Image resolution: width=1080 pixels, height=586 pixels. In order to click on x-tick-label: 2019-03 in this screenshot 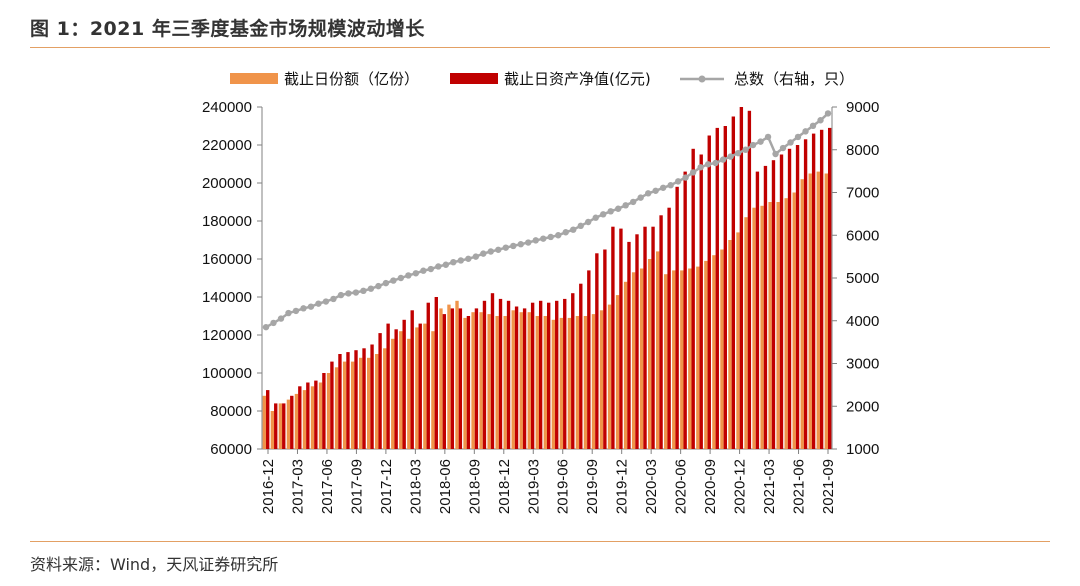, I will do `click(533, 486)`.